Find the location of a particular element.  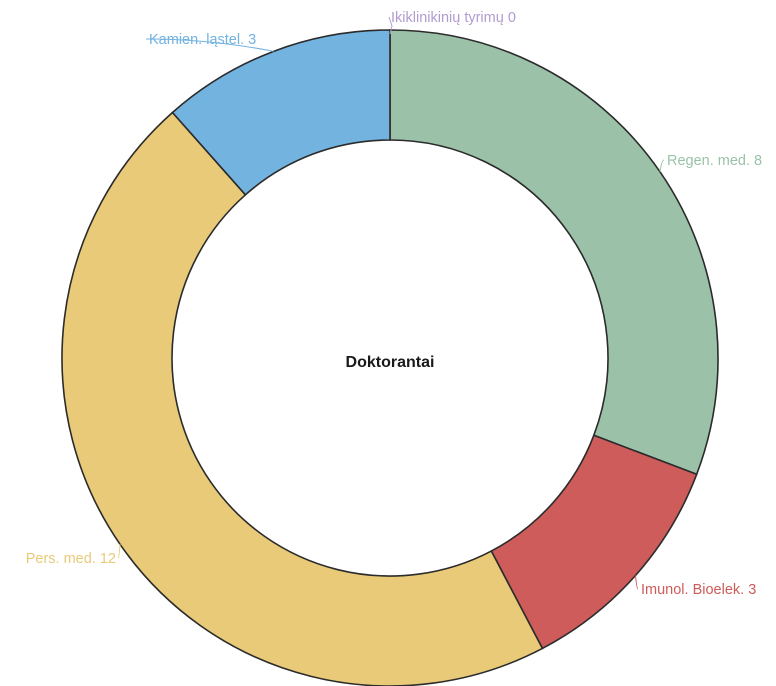

label-imunol-bioelek: Imunol. Bioelek. 3 is located at coordinates (698, 590).